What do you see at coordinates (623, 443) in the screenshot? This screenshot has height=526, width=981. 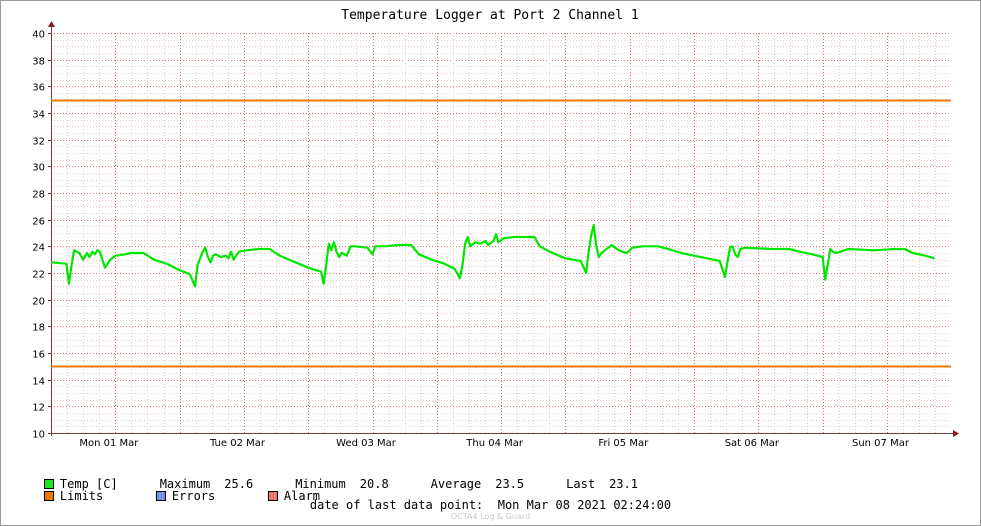 I see `x-tick-label: Fri 05 Mar` at bounding box center [623, 443].